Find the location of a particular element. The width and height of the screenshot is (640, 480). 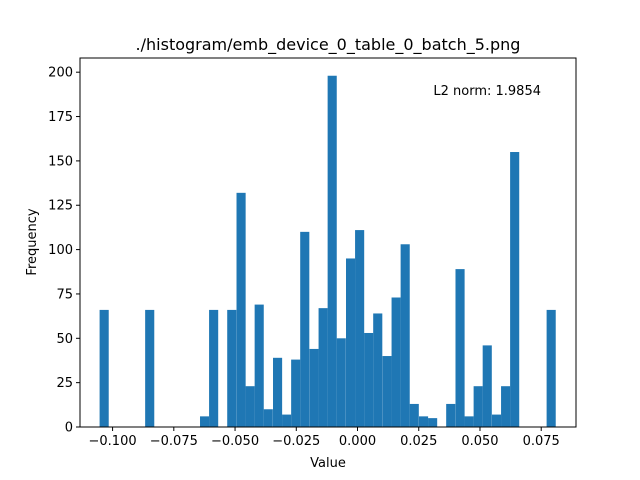

x-axis-label: Value is located at coordinates (328, 463).